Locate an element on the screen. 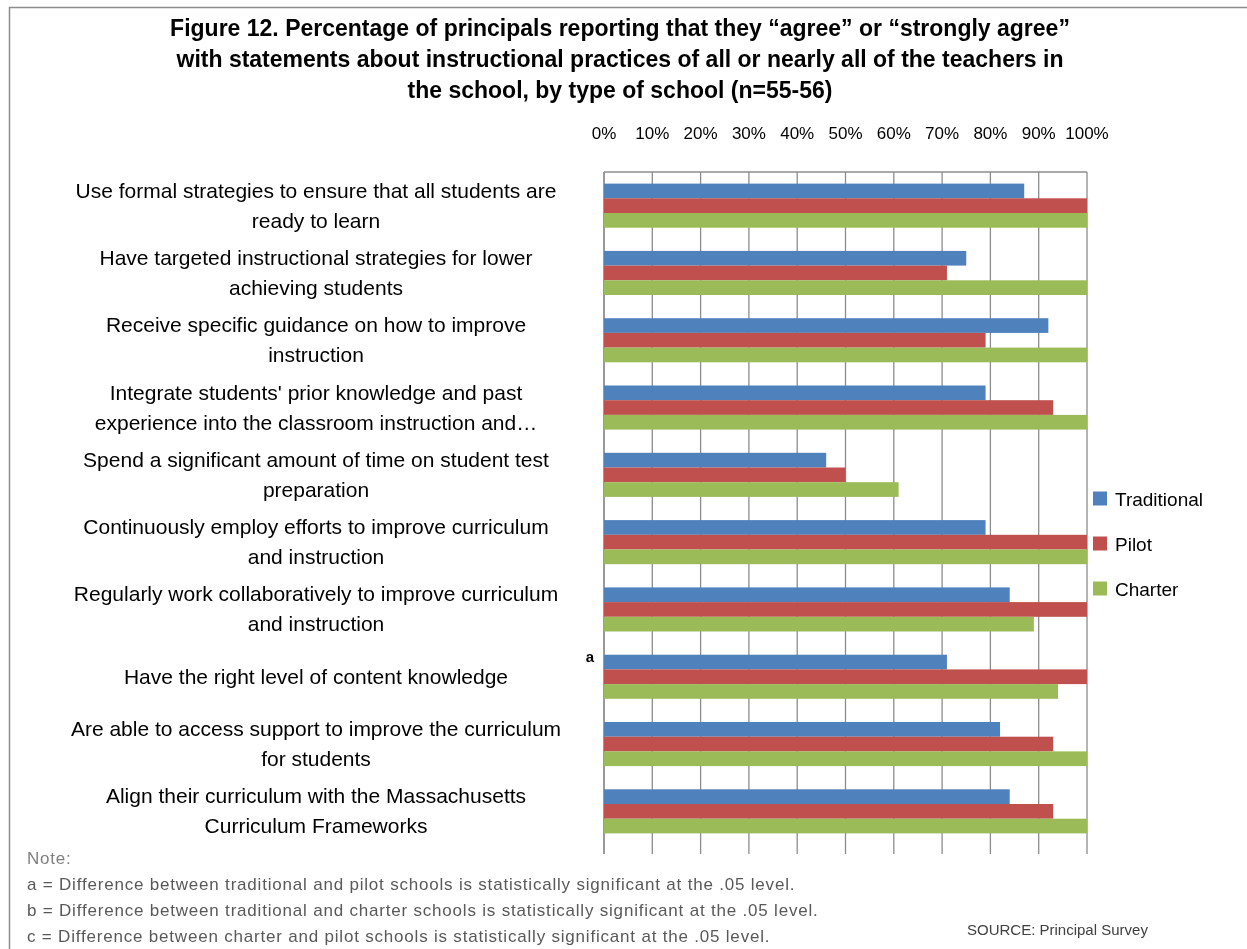 The width and height of the screenshot is (1247, 949). x-tick-label: 30% is located at coordinates (748, 133).